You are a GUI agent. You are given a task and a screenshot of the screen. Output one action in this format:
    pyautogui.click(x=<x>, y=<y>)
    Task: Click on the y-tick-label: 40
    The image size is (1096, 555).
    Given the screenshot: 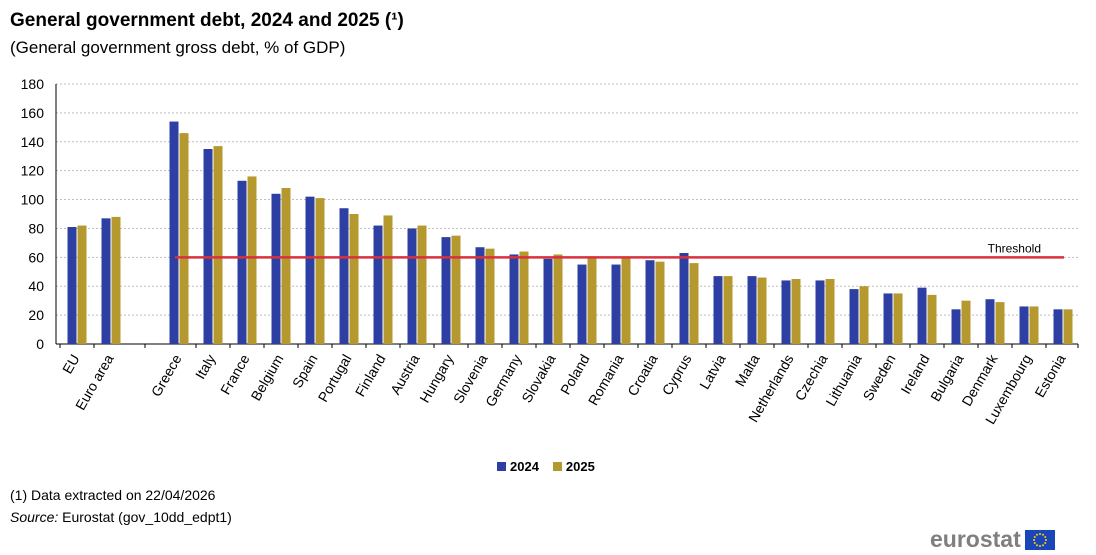 What is the action you would take?
    pyautogui.click(x=36, y=286)
    